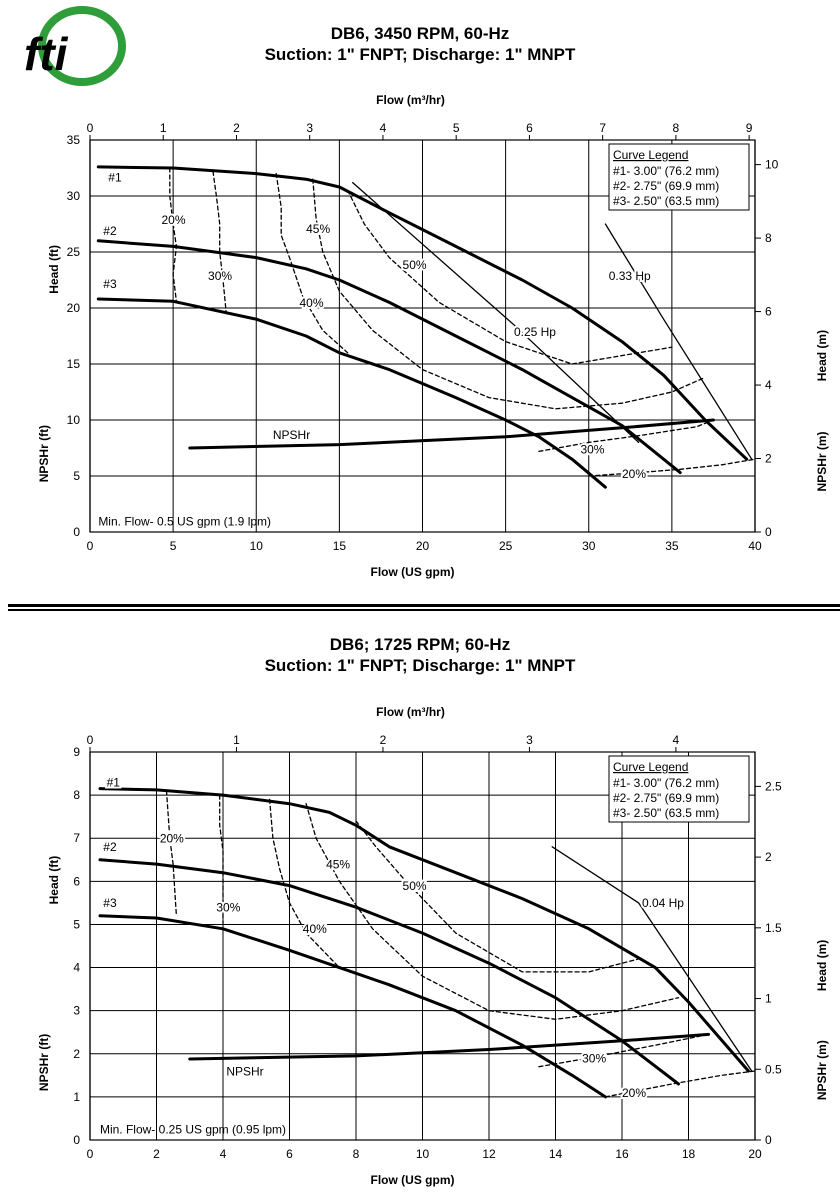 The height and width of the screenshot is (1200, 840). Describe the element at coordinates (90, 740) in the screenshot. I see `x2-tick-label: 0` at that location.